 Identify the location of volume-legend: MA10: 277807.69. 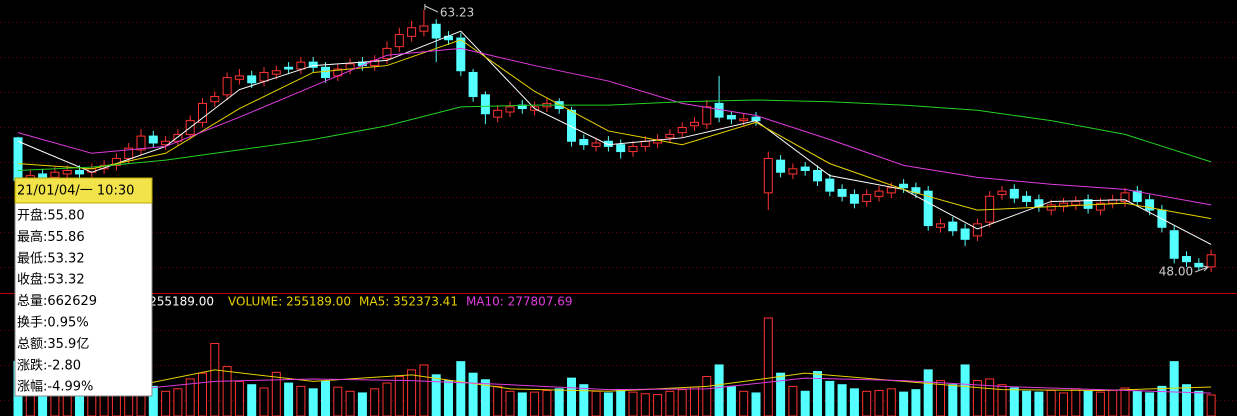
(519, 302).